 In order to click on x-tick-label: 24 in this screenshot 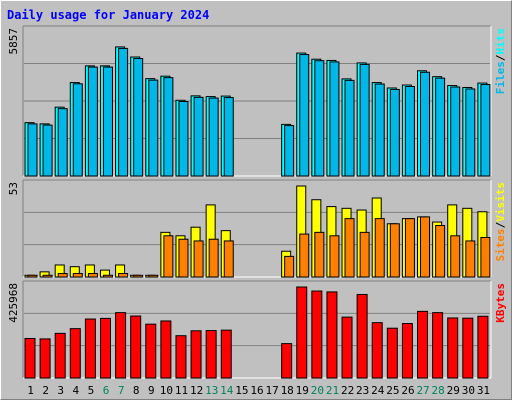, I will do `click(378, 390)`.